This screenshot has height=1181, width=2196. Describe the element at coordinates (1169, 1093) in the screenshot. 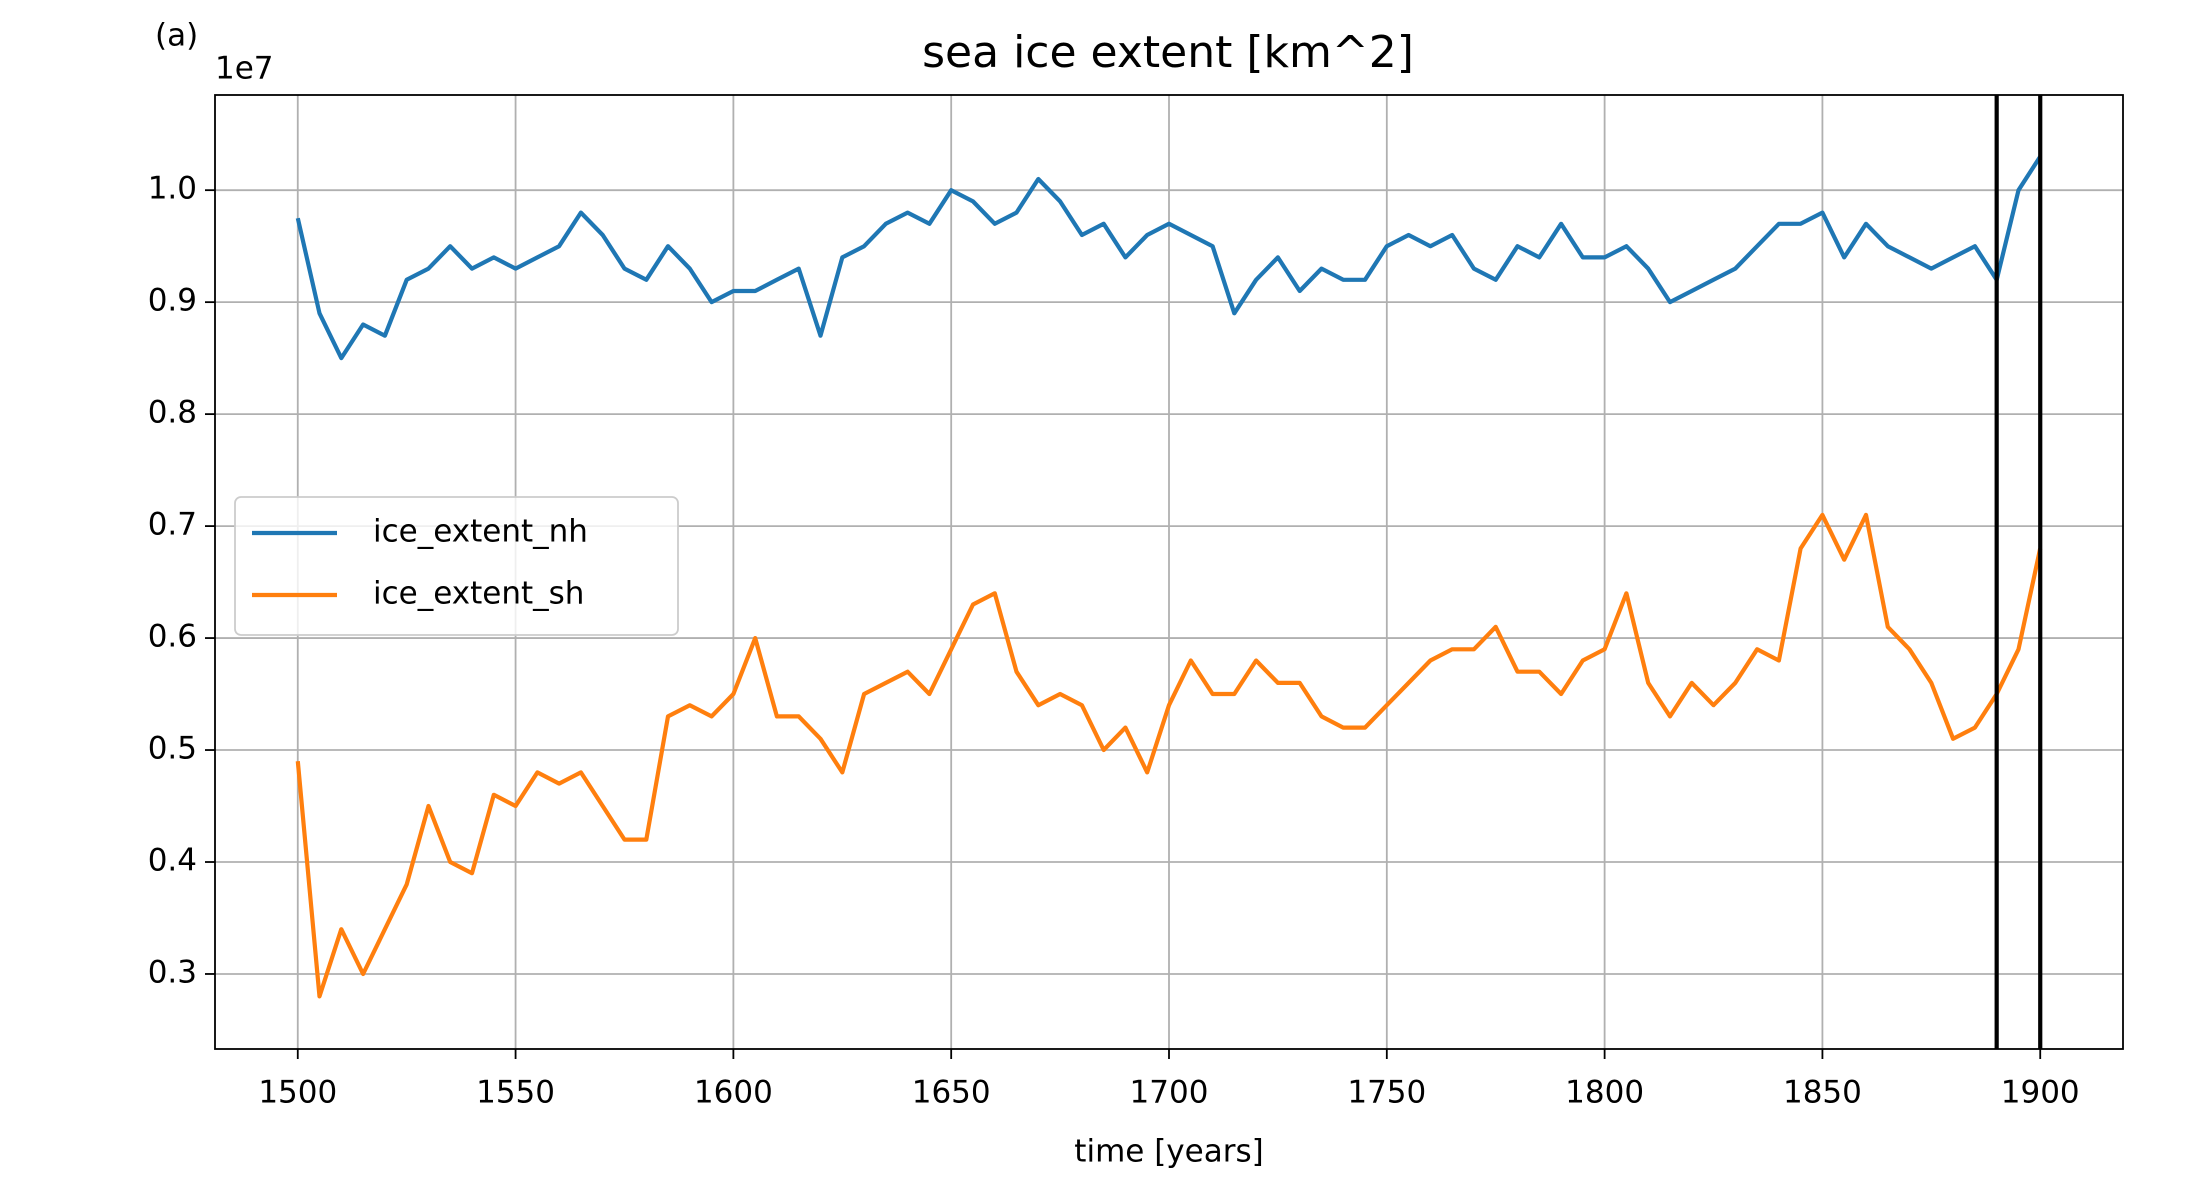

I see `x-tick-label: 1700` at that location.